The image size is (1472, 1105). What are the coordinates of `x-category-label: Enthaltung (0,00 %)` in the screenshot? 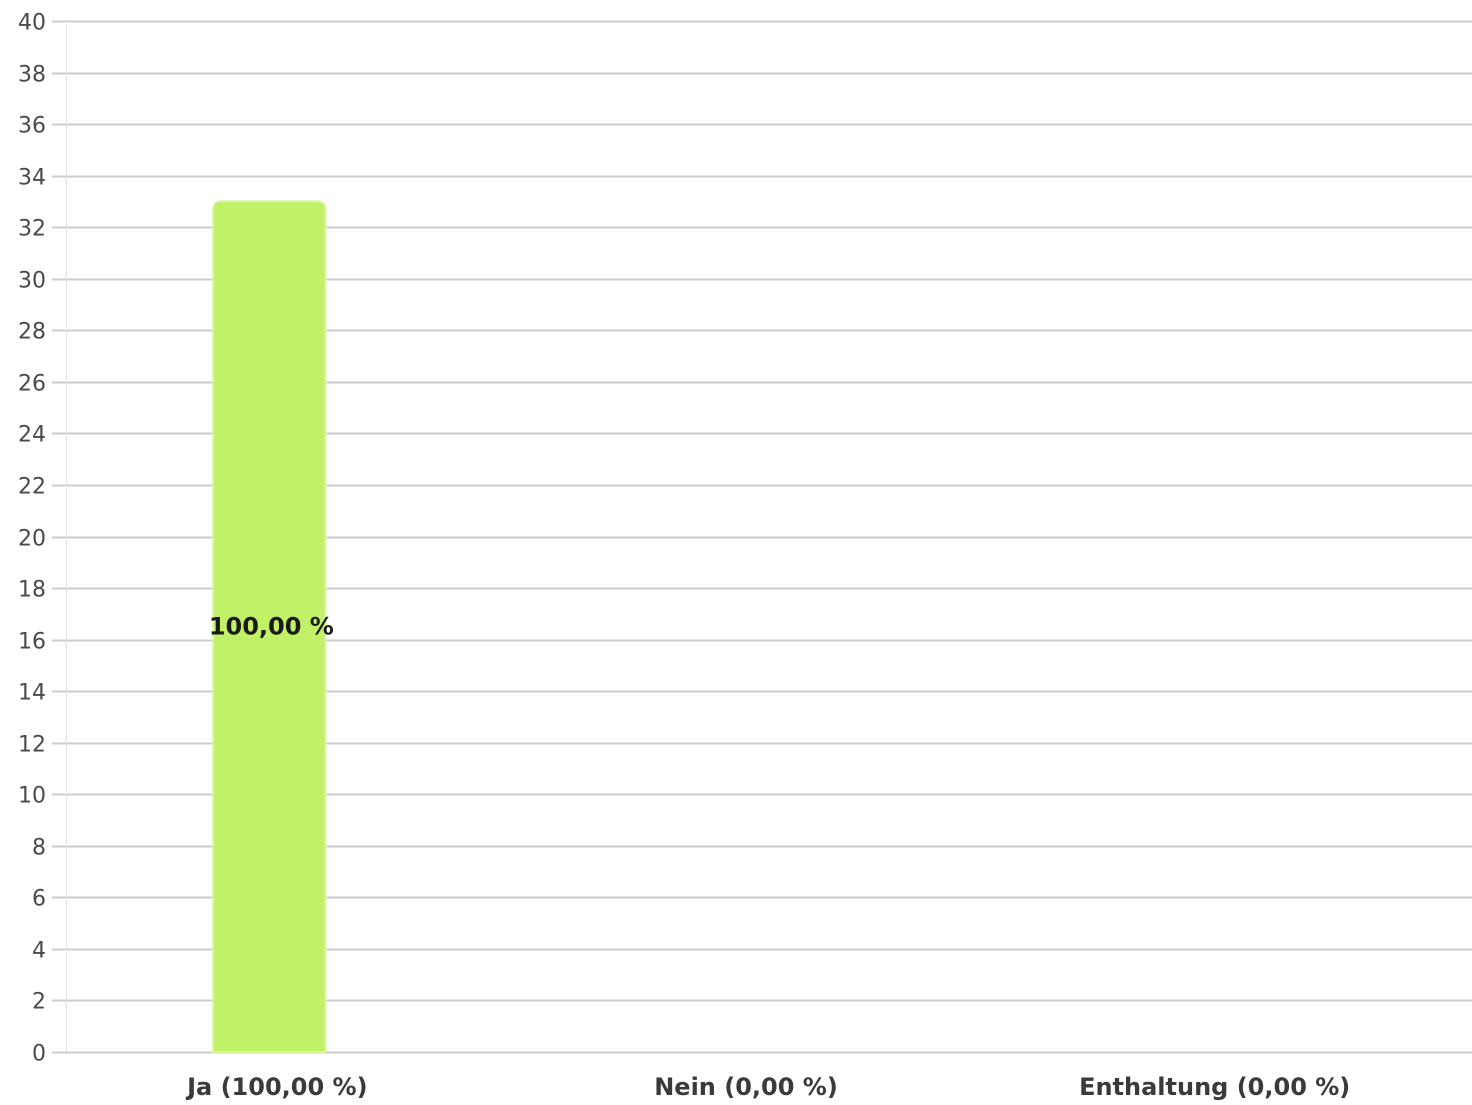 It's located at (1214, 1087).